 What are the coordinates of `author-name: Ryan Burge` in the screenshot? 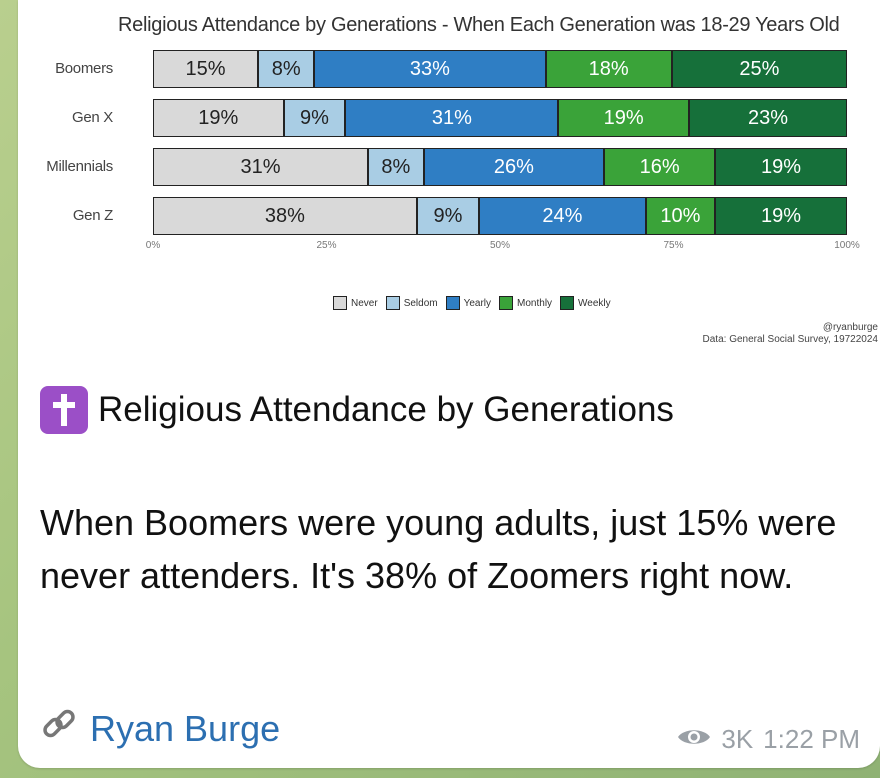 It's located at (185, 728).